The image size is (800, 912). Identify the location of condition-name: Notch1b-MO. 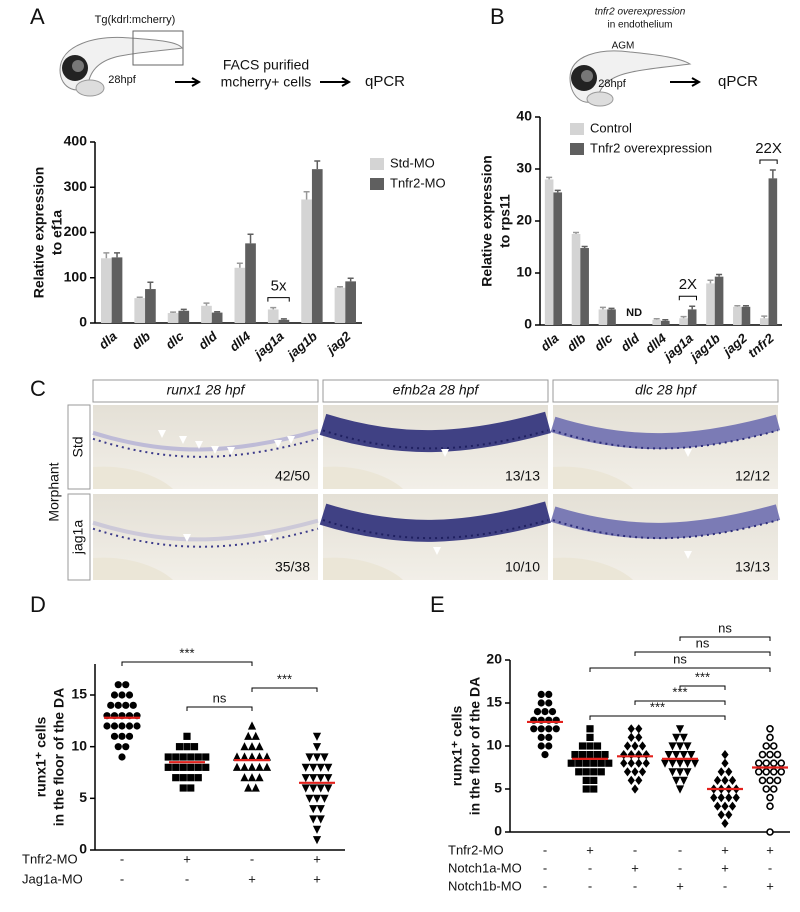
(485, 885).